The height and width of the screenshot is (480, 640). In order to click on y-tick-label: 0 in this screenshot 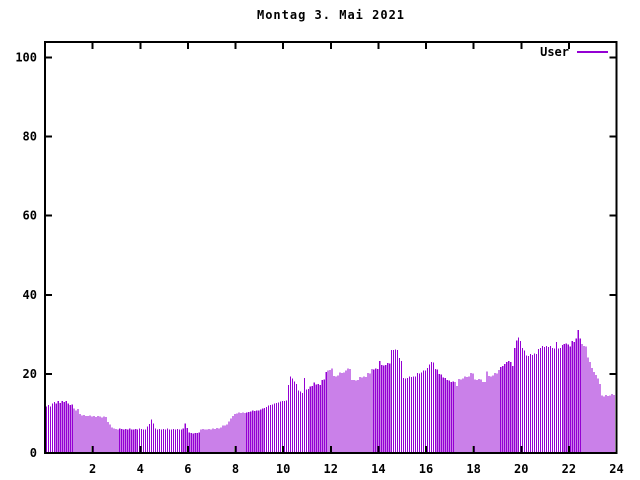, I will do `click(33, 453)`.